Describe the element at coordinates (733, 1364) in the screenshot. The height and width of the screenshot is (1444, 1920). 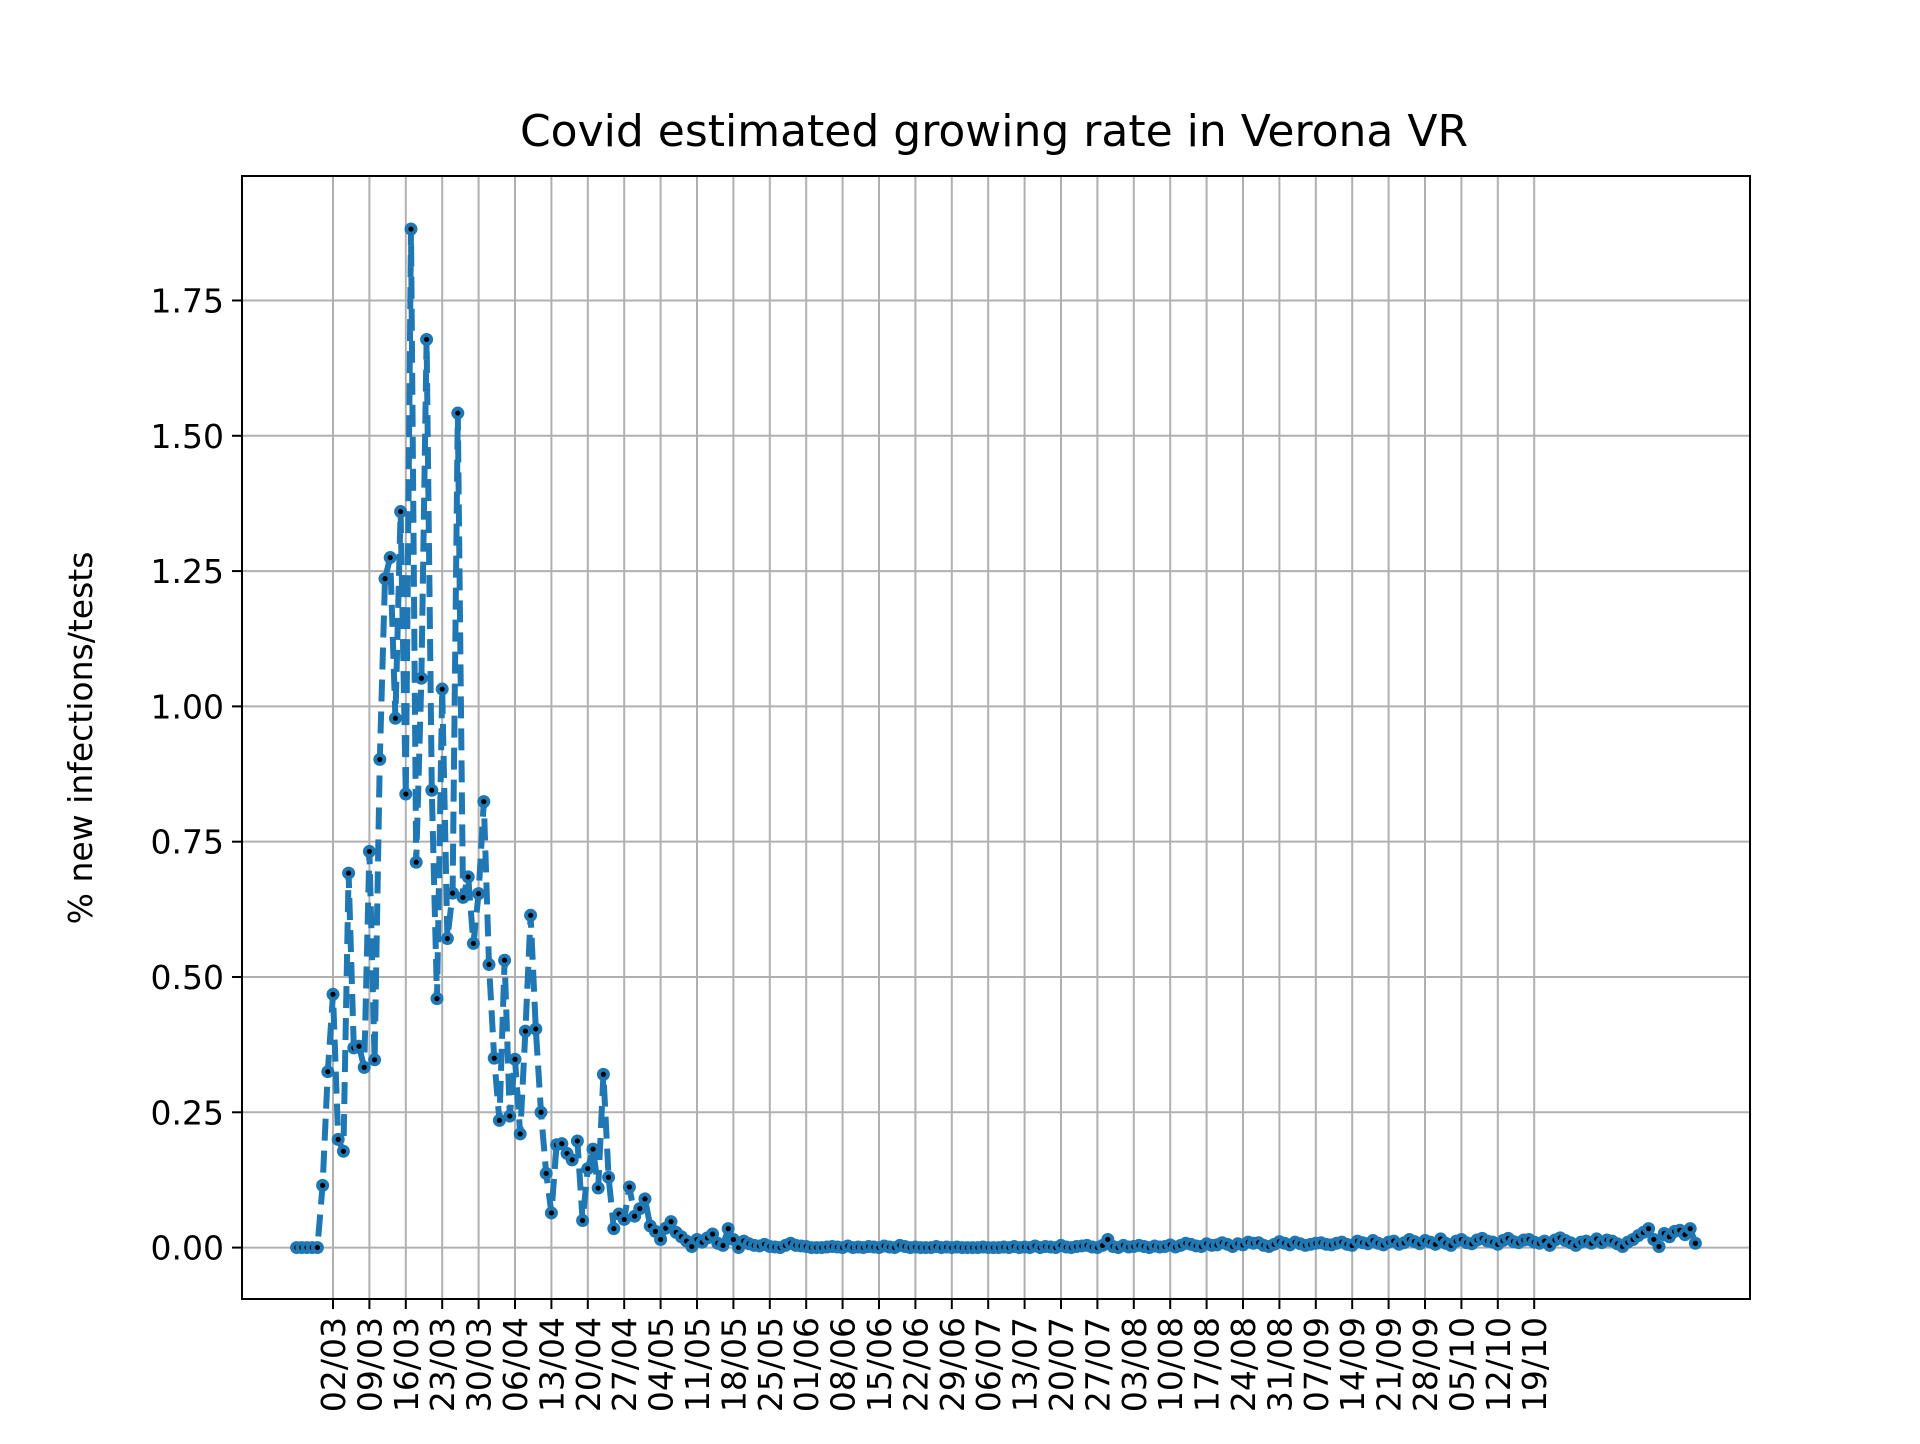
I see `x-tick-label: 18/05` at that location.